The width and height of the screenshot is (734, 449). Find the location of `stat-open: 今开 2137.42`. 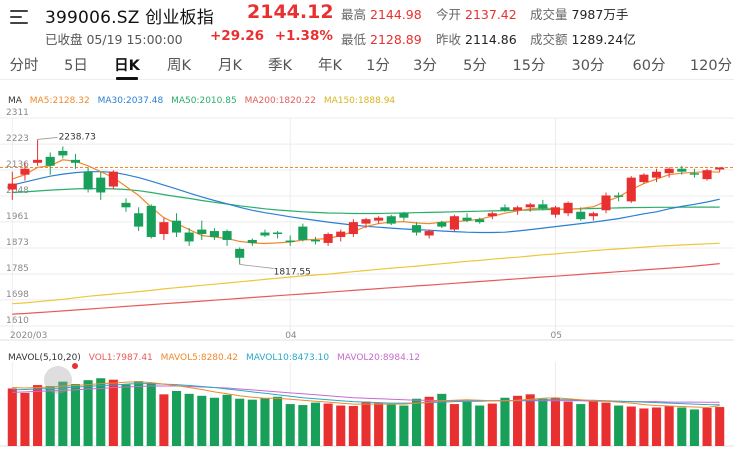

stat-open: 今开 2137.42 is located at coordinates (476, 13).